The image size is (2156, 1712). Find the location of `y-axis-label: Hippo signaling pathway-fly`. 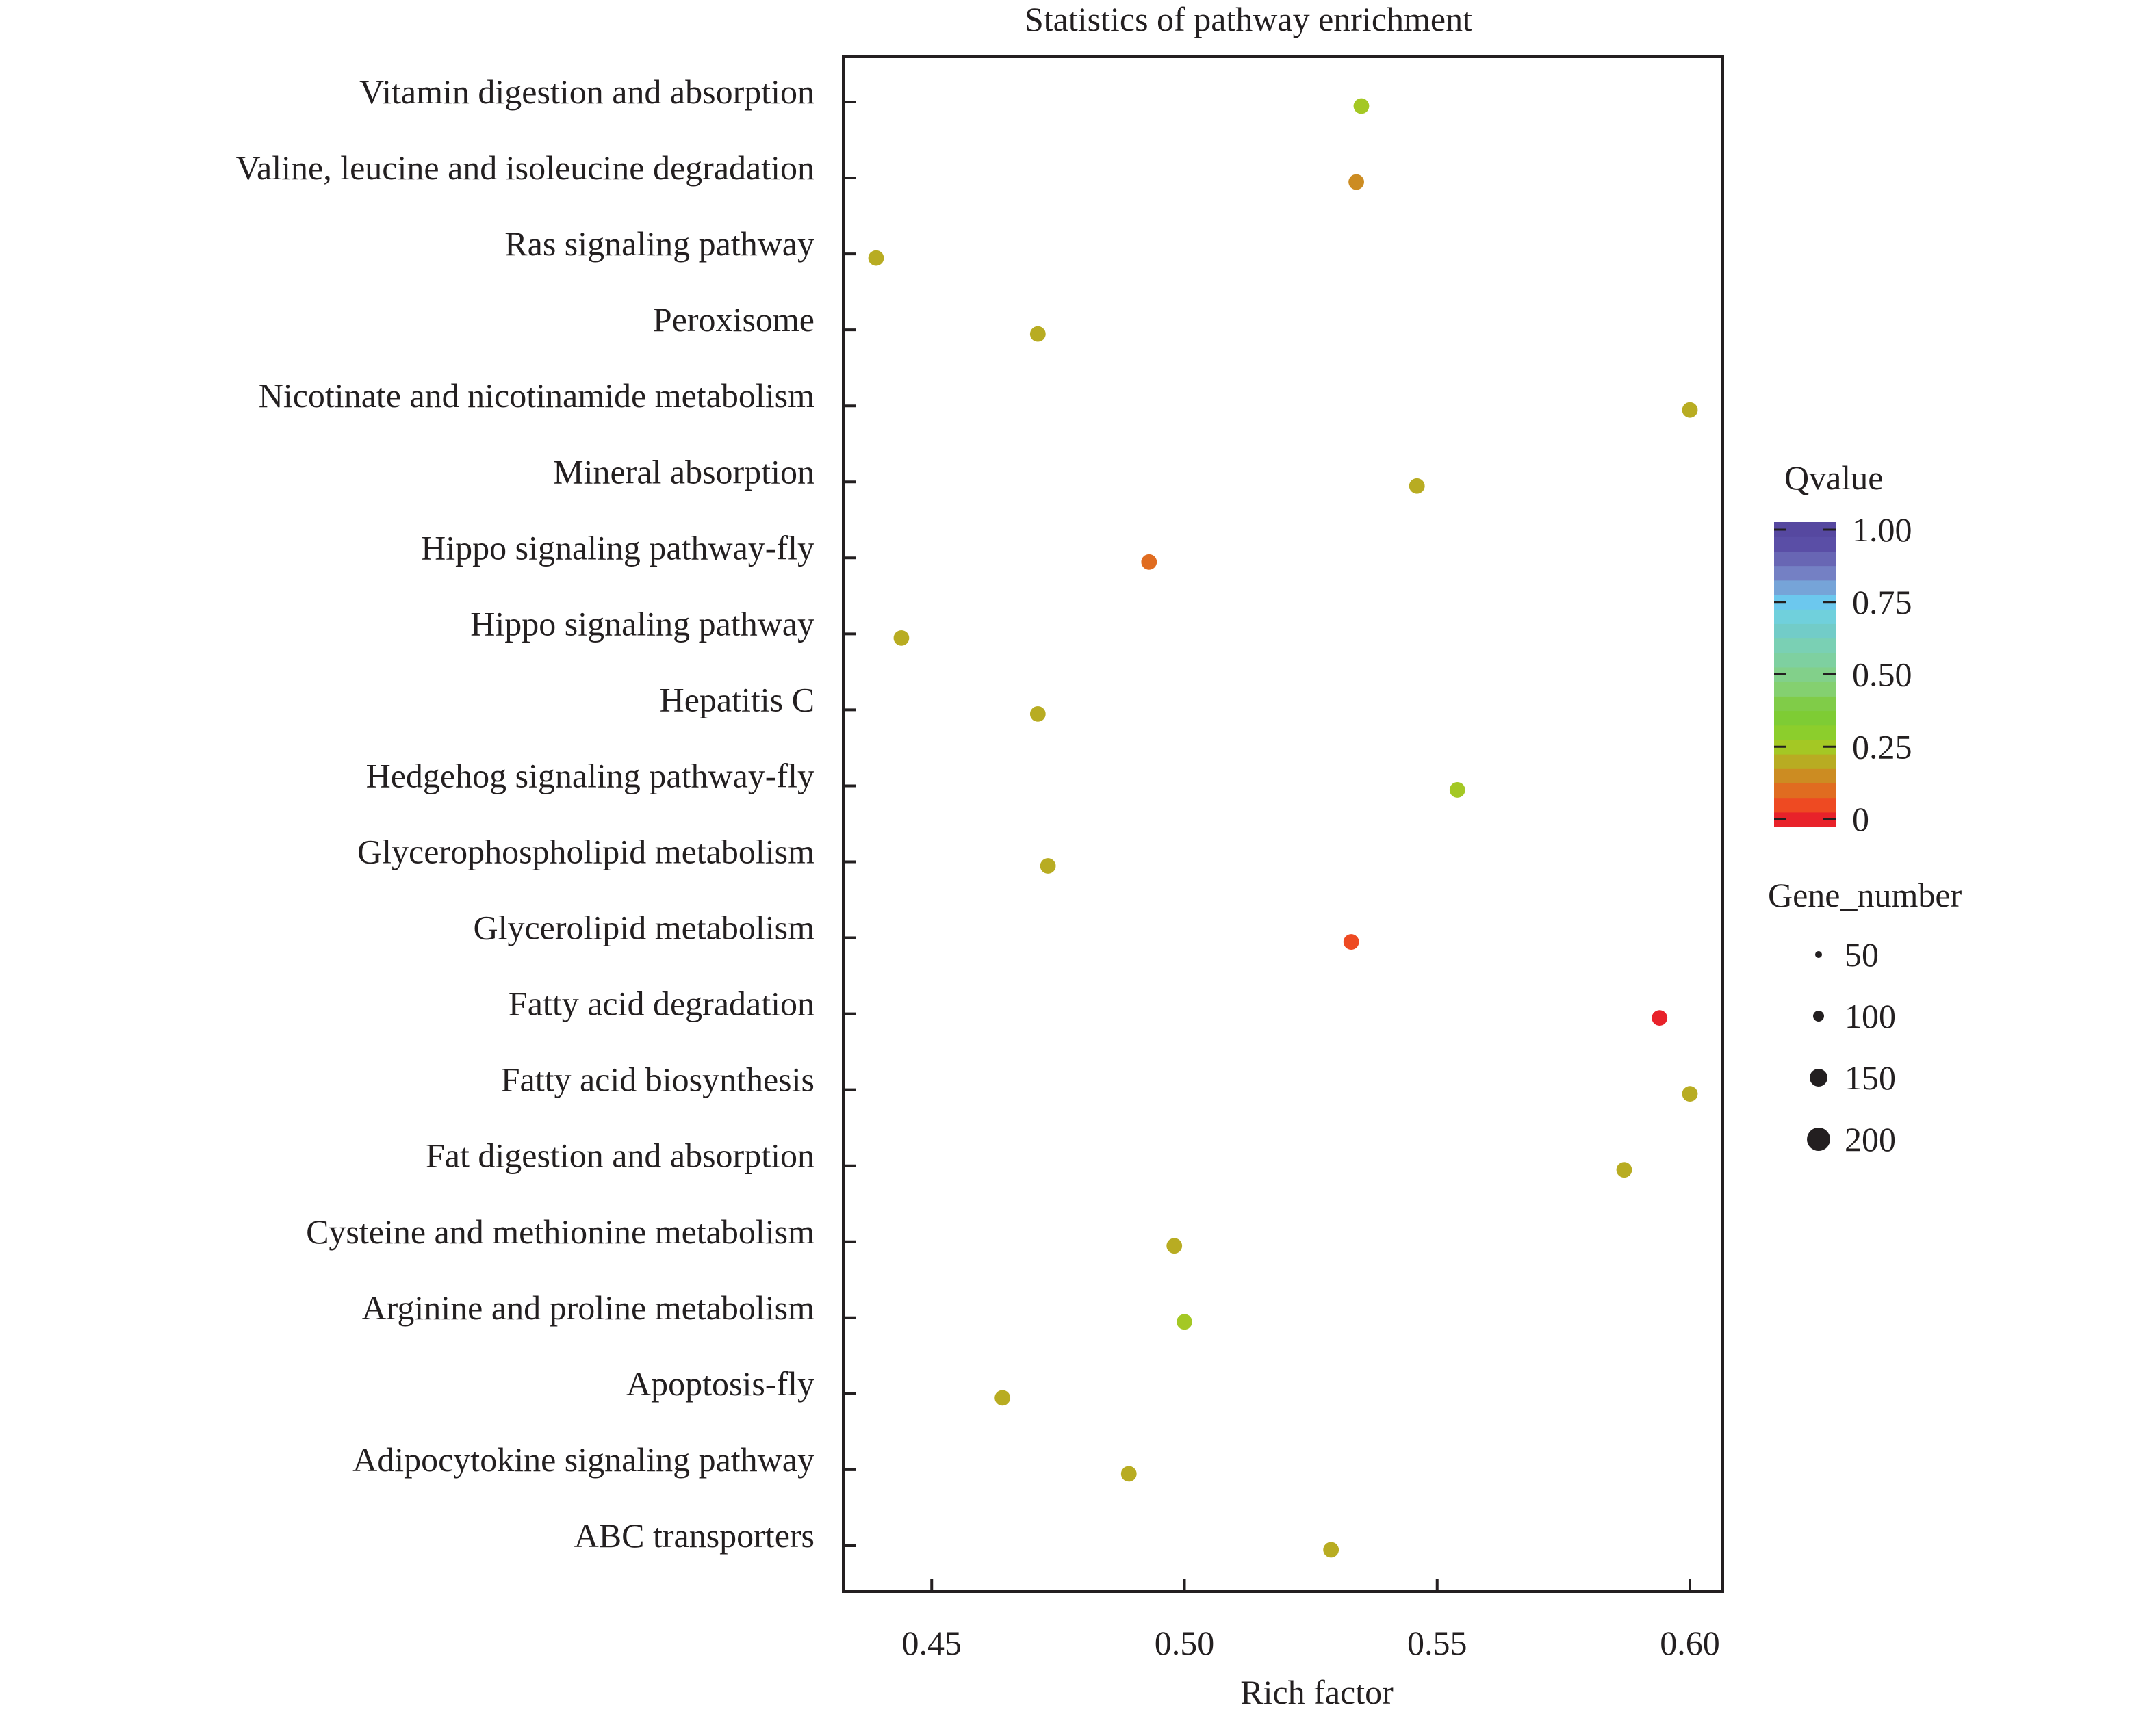

y-axis-label: Hippo signaling pathway-fly is located at coordinates (617, 548).